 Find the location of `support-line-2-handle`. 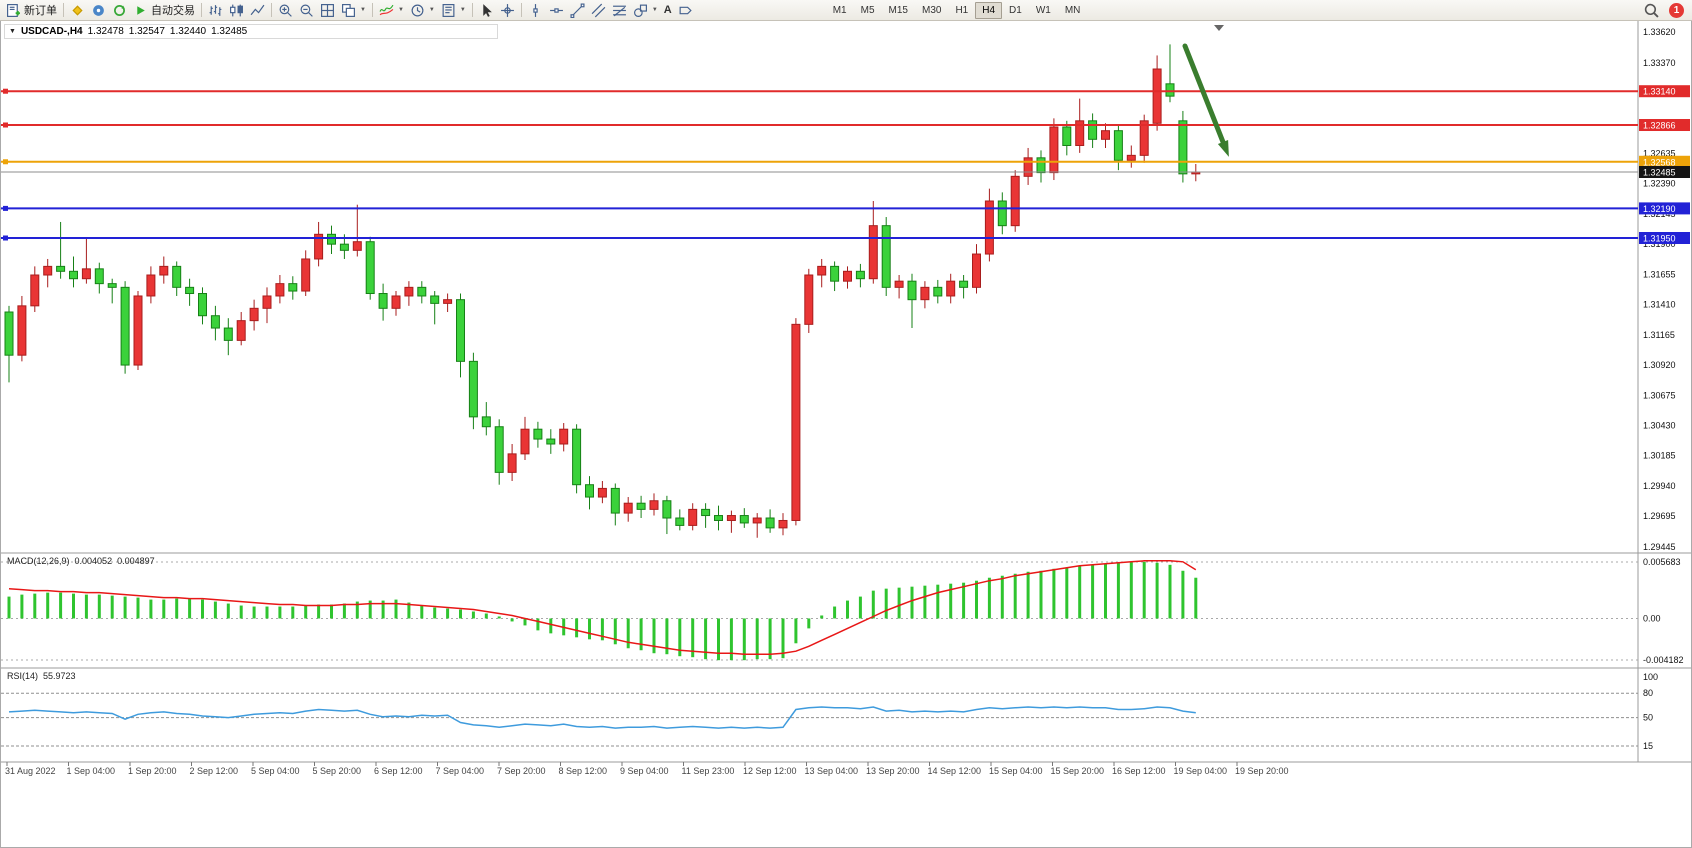

support-line-2-handle is located at coordinates (5, 238).